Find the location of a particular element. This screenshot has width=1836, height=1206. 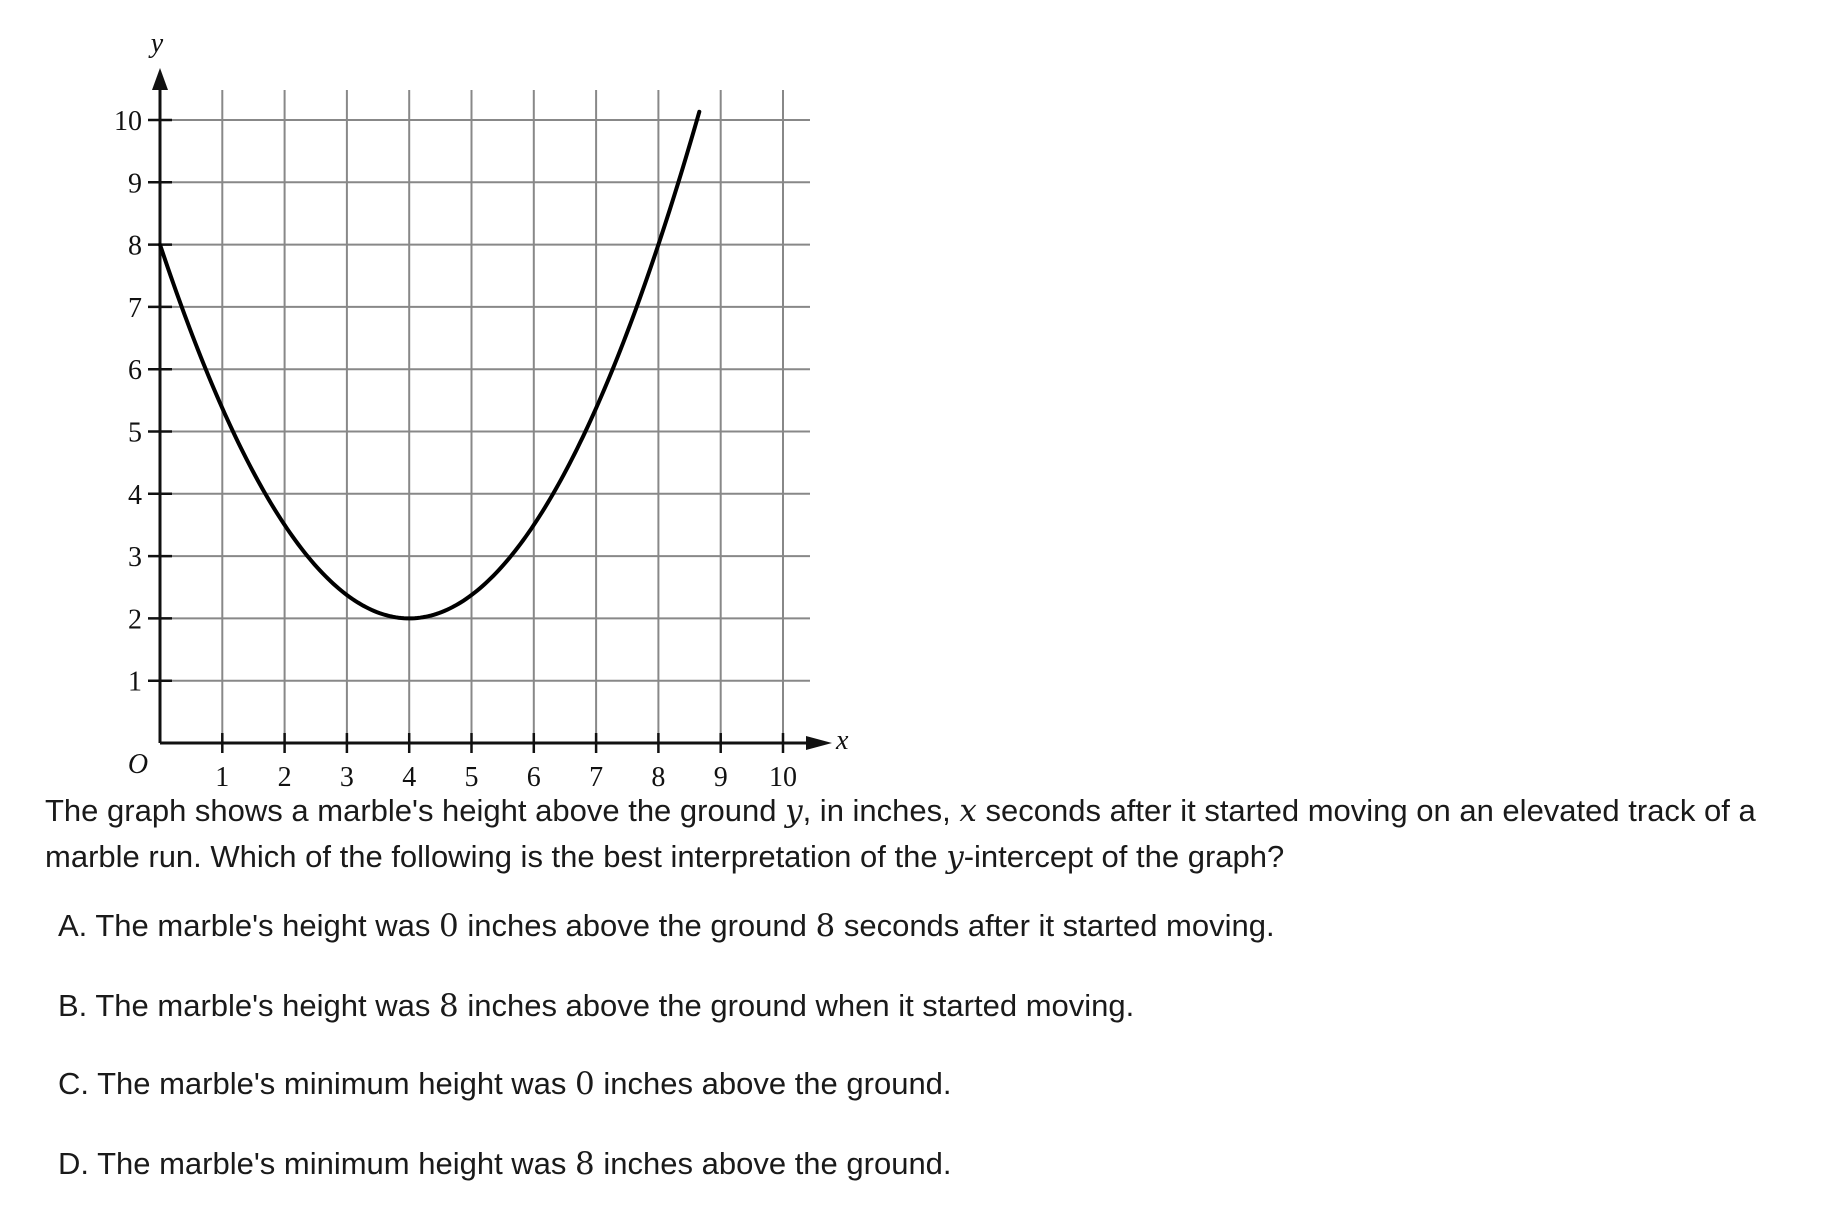

variable-y-intercept: y is located at coordinates (955, 857).